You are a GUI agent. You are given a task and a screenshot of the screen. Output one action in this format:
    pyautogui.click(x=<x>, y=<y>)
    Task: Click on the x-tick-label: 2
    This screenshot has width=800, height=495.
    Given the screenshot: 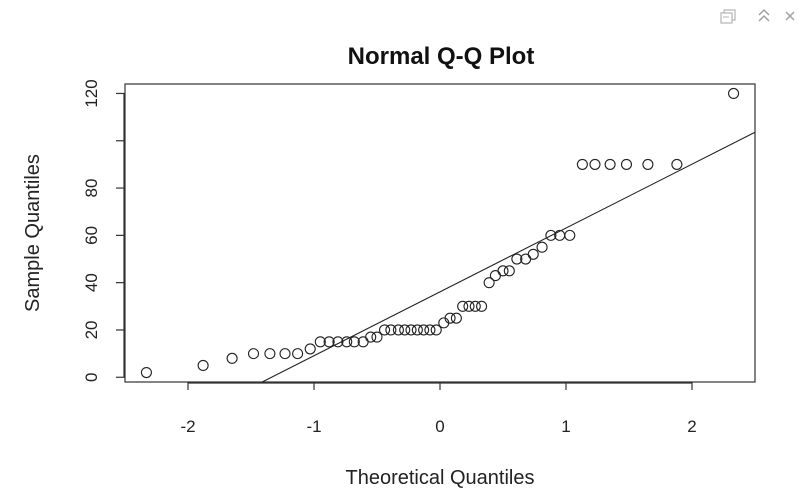 What is the action you would take?
    pyautogui.click(x=691, y=426)
    